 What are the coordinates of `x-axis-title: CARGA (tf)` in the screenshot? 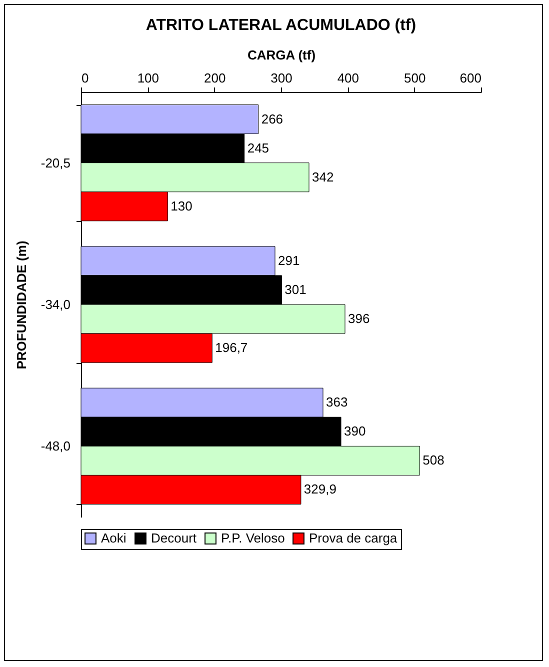 It's located at (281, 55).